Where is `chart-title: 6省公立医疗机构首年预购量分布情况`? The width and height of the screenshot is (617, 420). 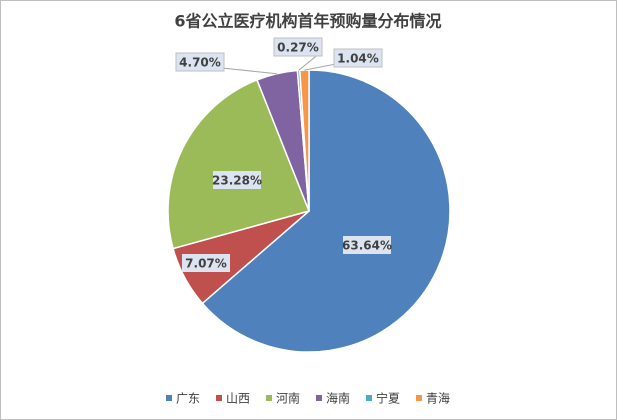 chart-title: 6省公立医疗机构首年预购量分布情况 is located at coordinates (307, 21).